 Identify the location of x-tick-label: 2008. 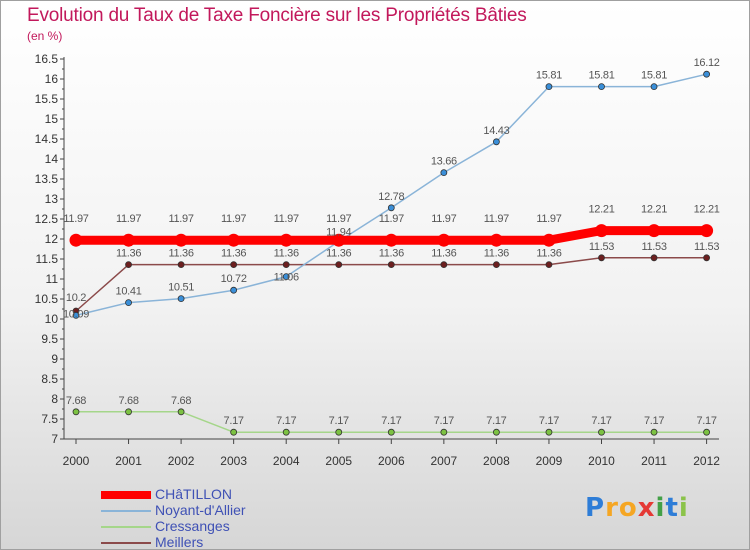
(496, 461).